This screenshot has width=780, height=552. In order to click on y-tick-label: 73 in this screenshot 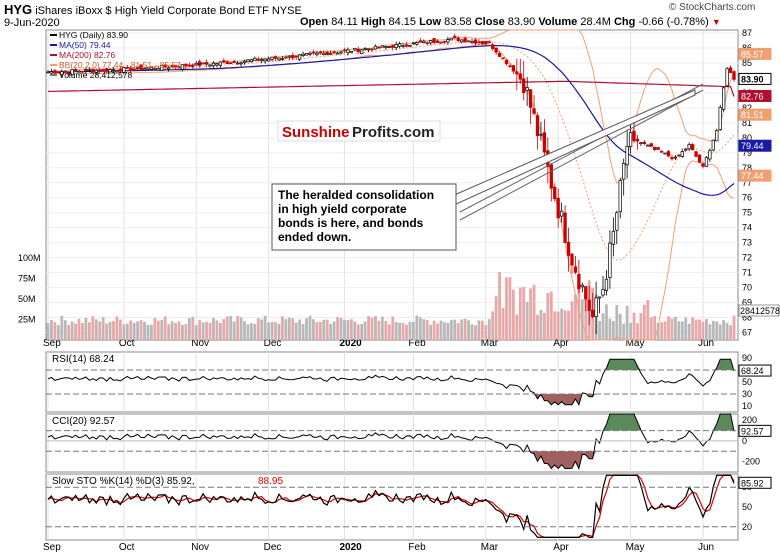, I will do `click(747, 243)`.